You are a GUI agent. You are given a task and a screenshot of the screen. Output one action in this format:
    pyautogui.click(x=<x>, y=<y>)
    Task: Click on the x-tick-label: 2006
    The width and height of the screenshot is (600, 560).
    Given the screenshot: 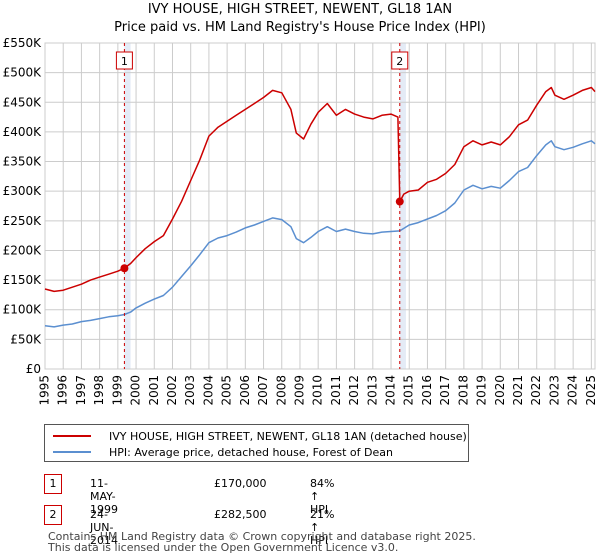 What is the action you would take?
    pyautogui.click(x=245, y=390)
    